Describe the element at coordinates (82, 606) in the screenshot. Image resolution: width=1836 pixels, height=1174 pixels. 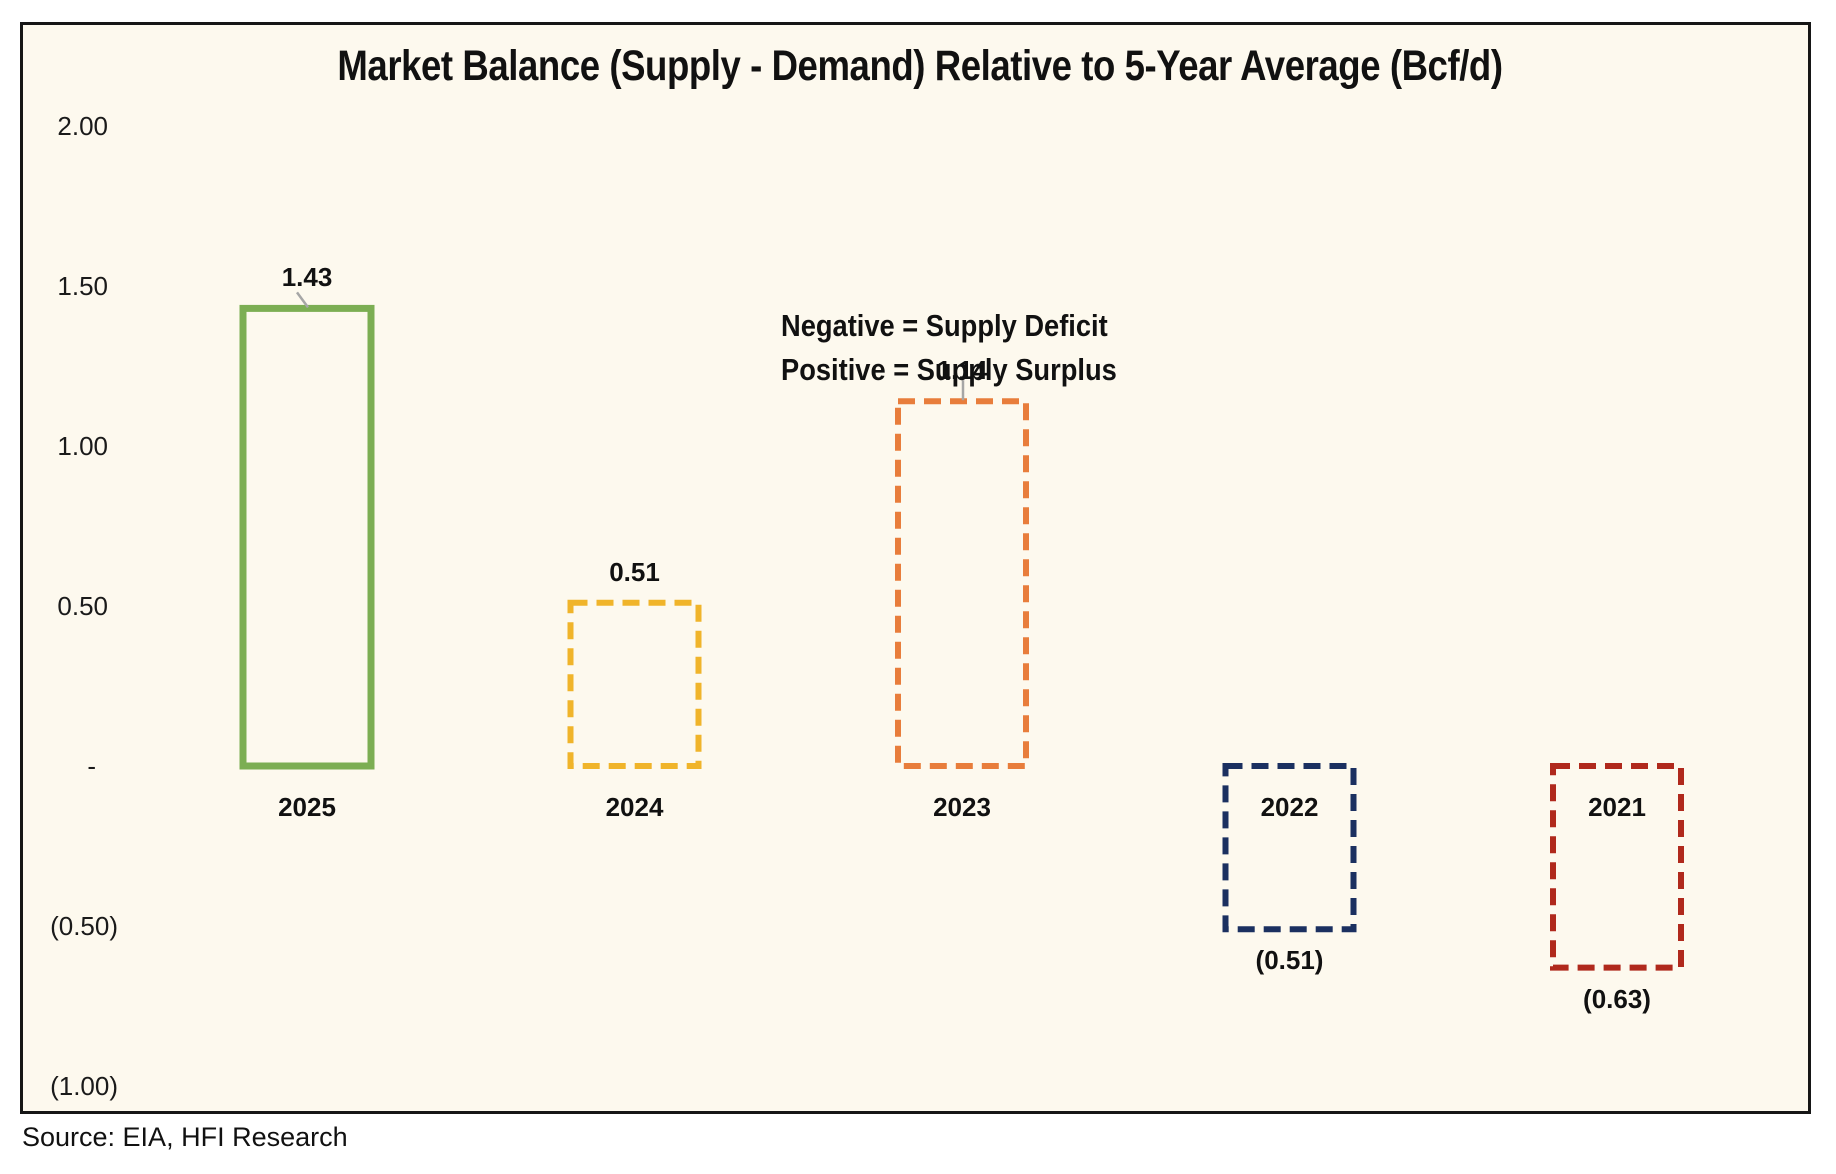
I see `y-tick-label-0.50: 0.50` at that location.